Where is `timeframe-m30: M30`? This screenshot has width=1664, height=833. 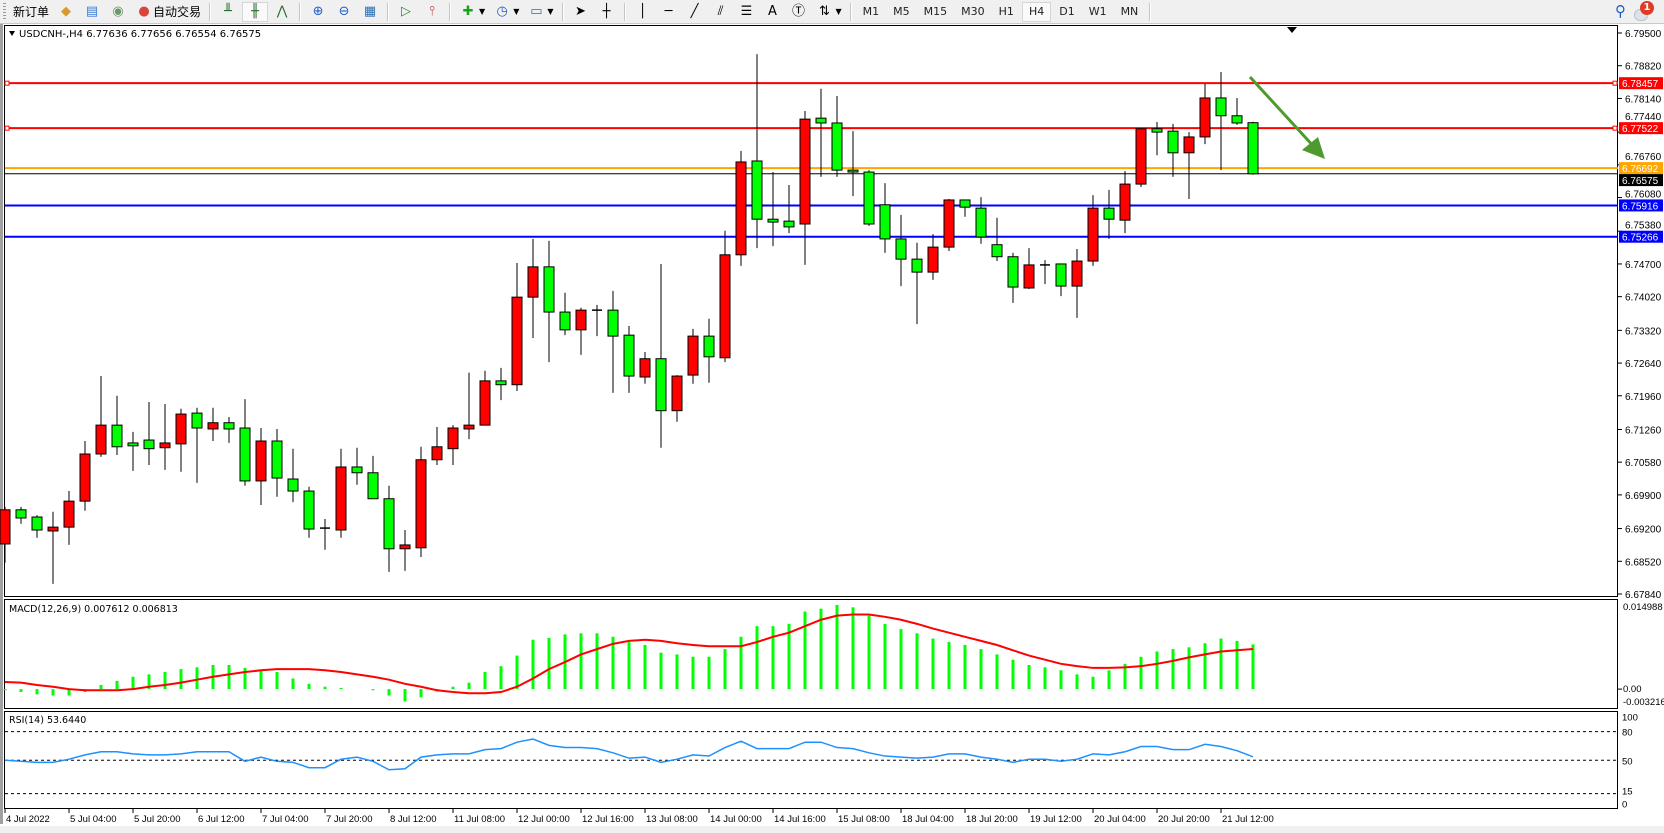 timeframe-m30: M30 is located at coordinates (973, 11).